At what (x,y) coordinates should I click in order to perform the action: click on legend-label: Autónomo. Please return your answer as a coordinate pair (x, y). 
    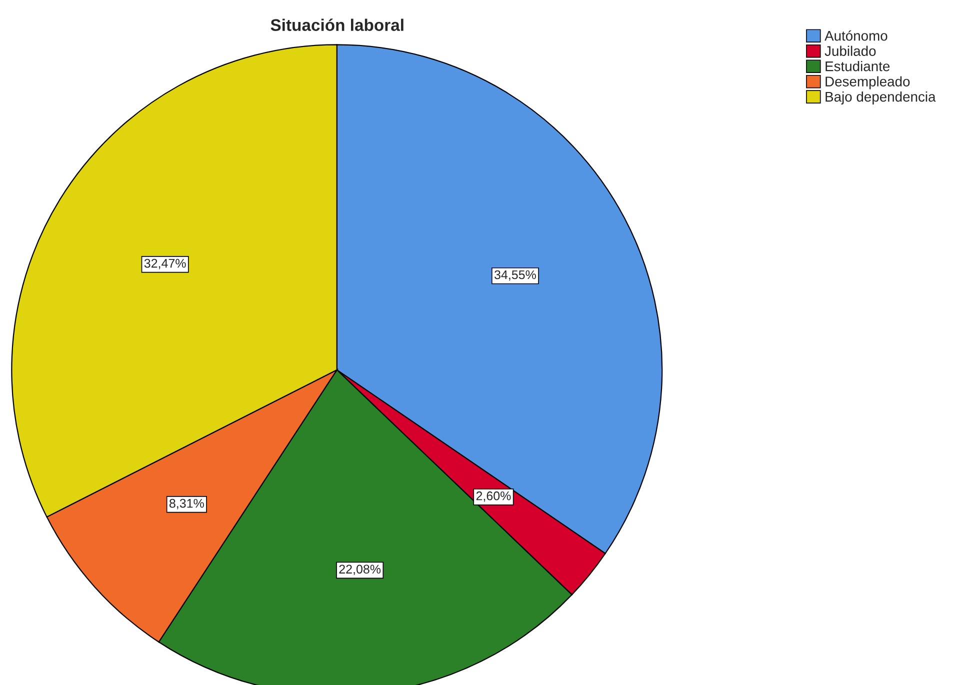
    Looking at the image, I should click on (856, 35).